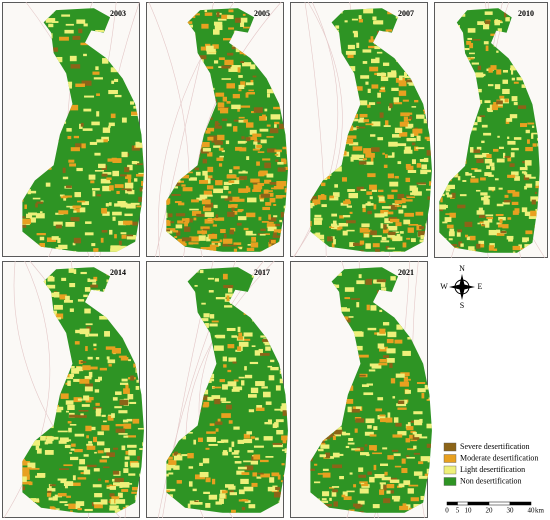  What do you see at coordinates (406, 13) in the screenshot?
I see `year-label: 2007` at bounding box center [406, 13].